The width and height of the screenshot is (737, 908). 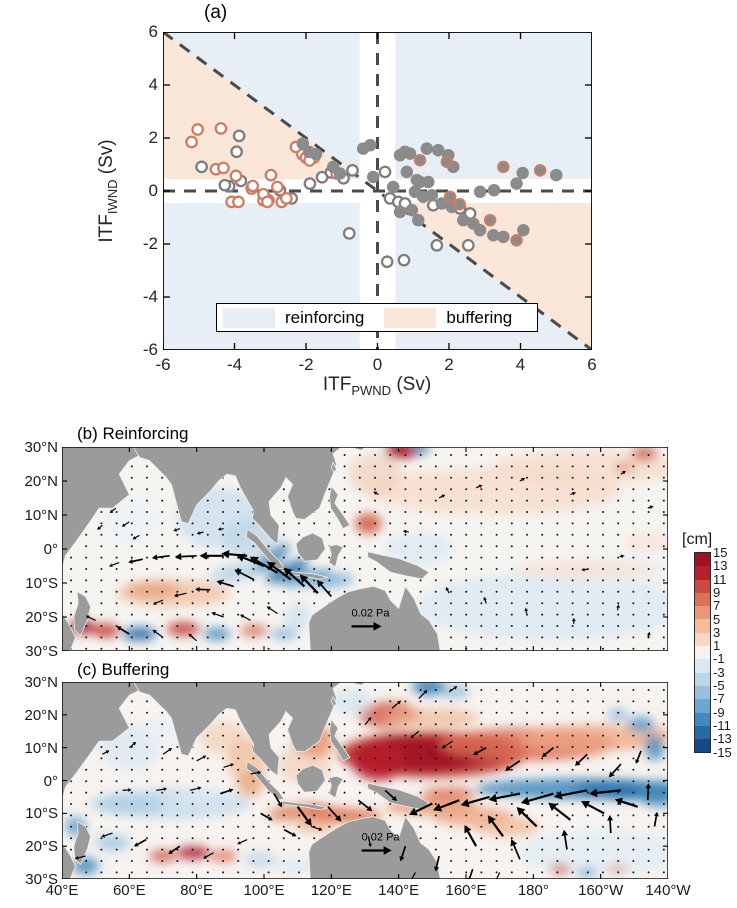 What do you see at coordinates (325, 317) in the screenshot?
I see `reinforcing-label: reinforcing` at bounding box center [325, 317].